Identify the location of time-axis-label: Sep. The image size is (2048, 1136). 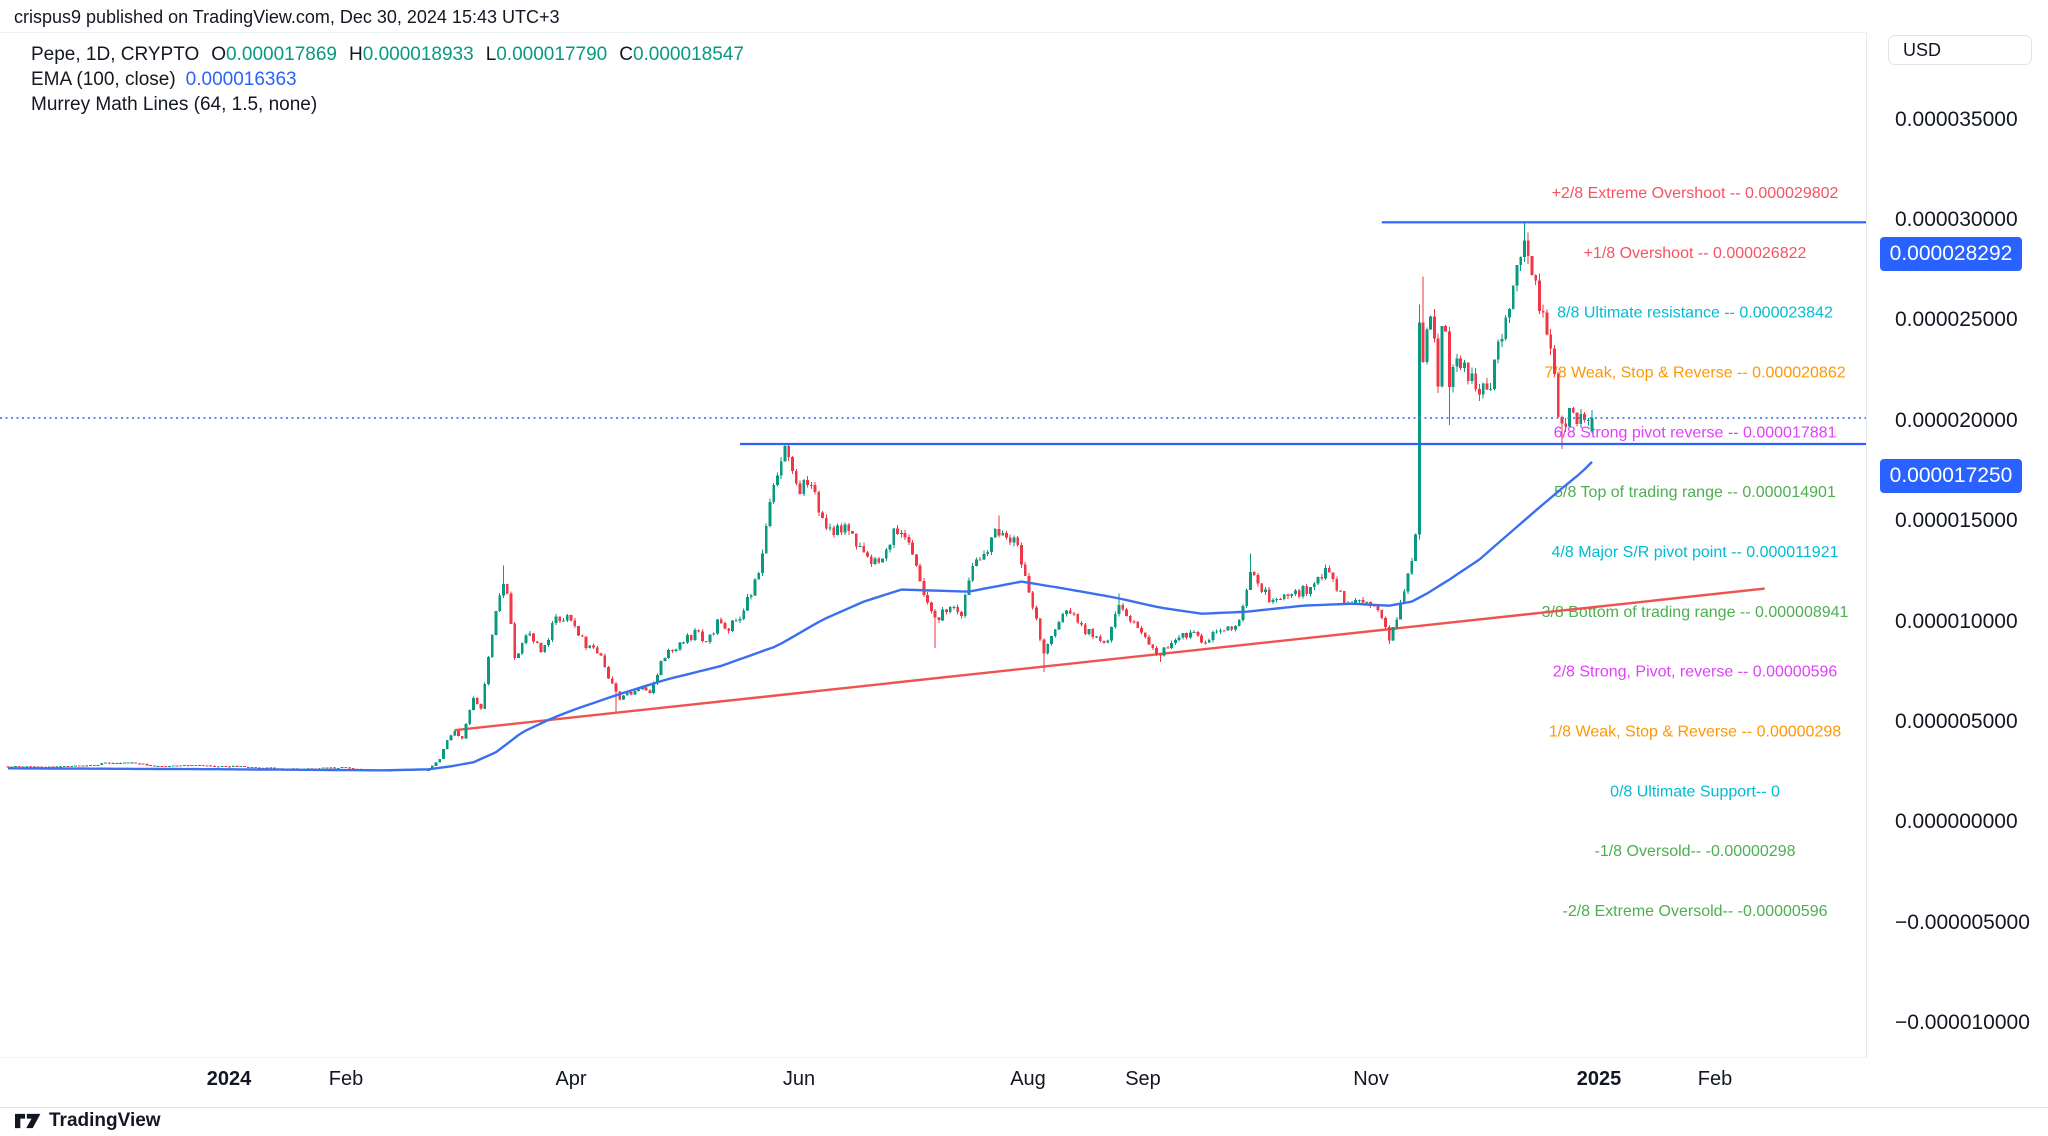
(1143, 1079).